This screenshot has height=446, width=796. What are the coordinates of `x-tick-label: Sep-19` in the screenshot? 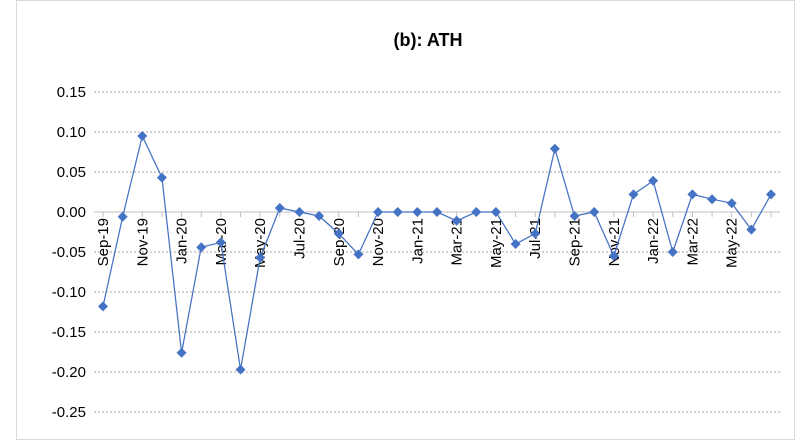 It's located at (103, 242).